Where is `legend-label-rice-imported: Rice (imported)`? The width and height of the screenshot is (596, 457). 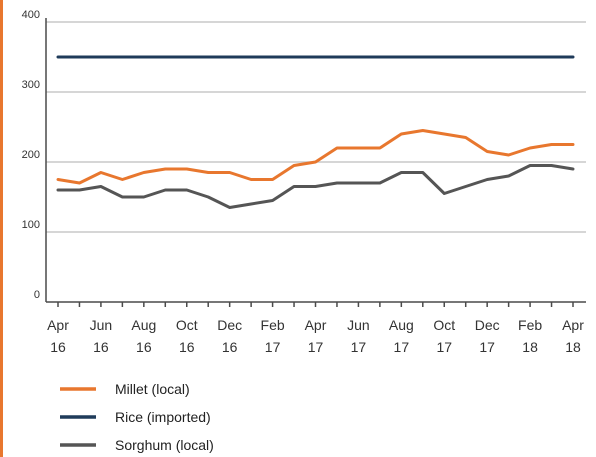 legend-label-rice-imported: Rice (imported) is located at coordinates (163, 417).